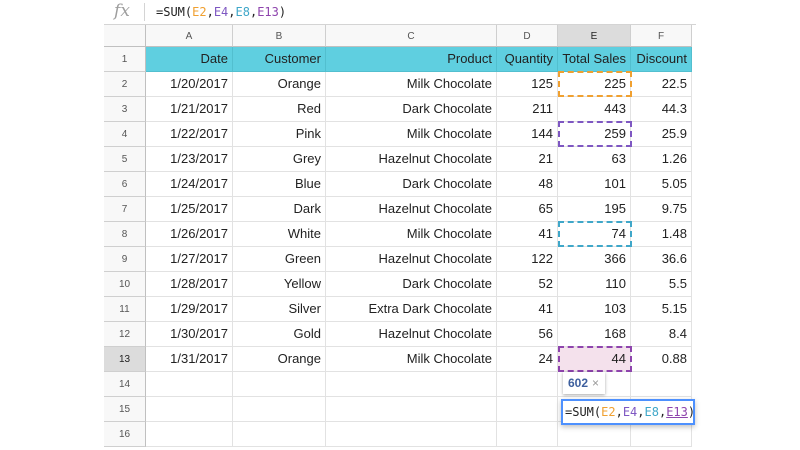 The width and height of the screenshot is (800, 450). Describe the element at coordinates (189, 334) in the screenshot. I see `cell-a12: 1/30/2017` at that location.